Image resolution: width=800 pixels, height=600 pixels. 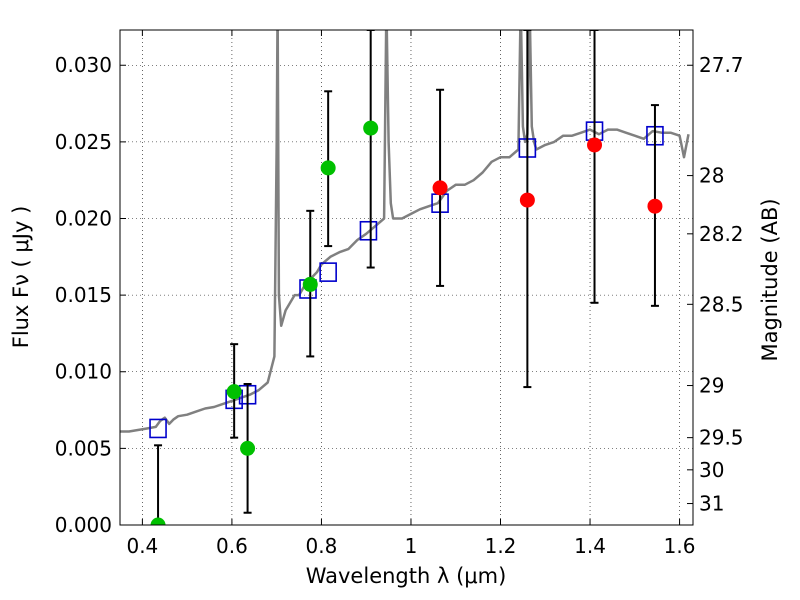 I want to click on y-tick-label: 0.005, so click(x=83, y=448).